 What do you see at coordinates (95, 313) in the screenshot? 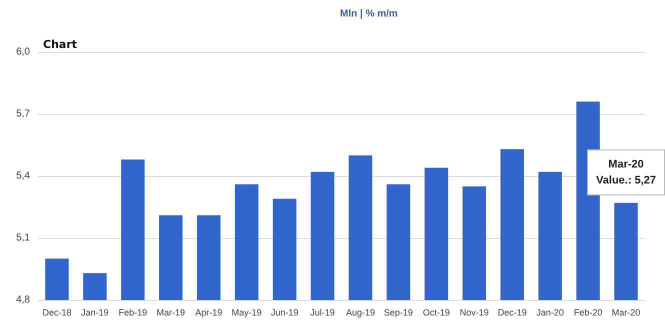
I see `x-tick-label: Jan-19` at bounding box center [95, 313].